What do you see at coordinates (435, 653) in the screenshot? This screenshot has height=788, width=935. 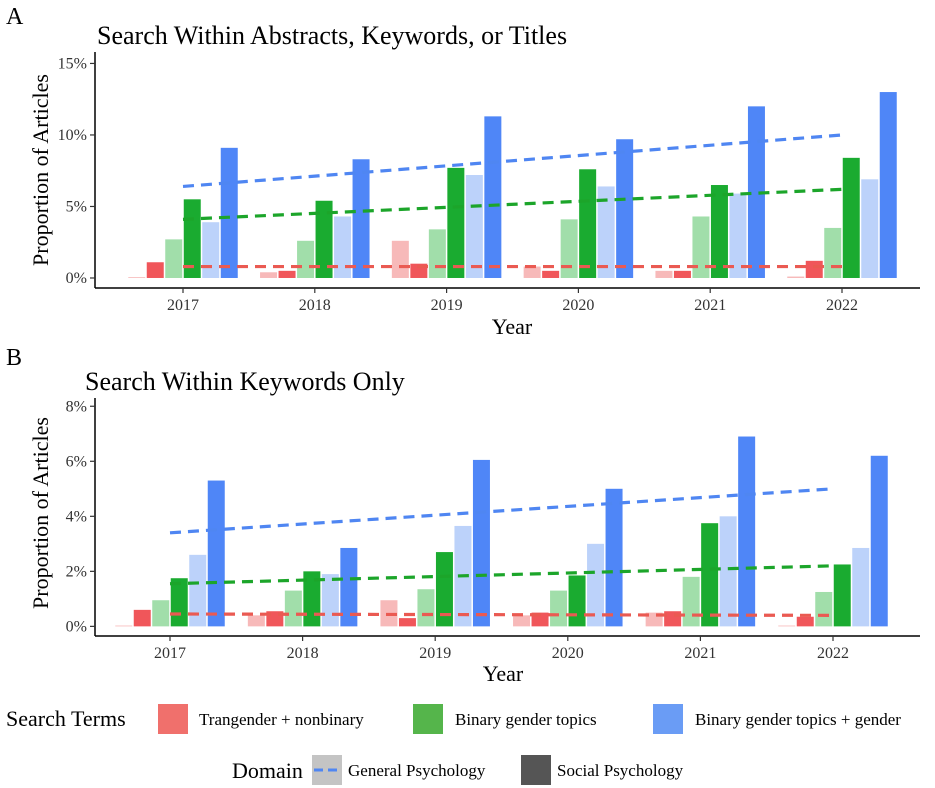 I see `panel-b-x-tick-label: 2019` at bounding box center [435, 653].